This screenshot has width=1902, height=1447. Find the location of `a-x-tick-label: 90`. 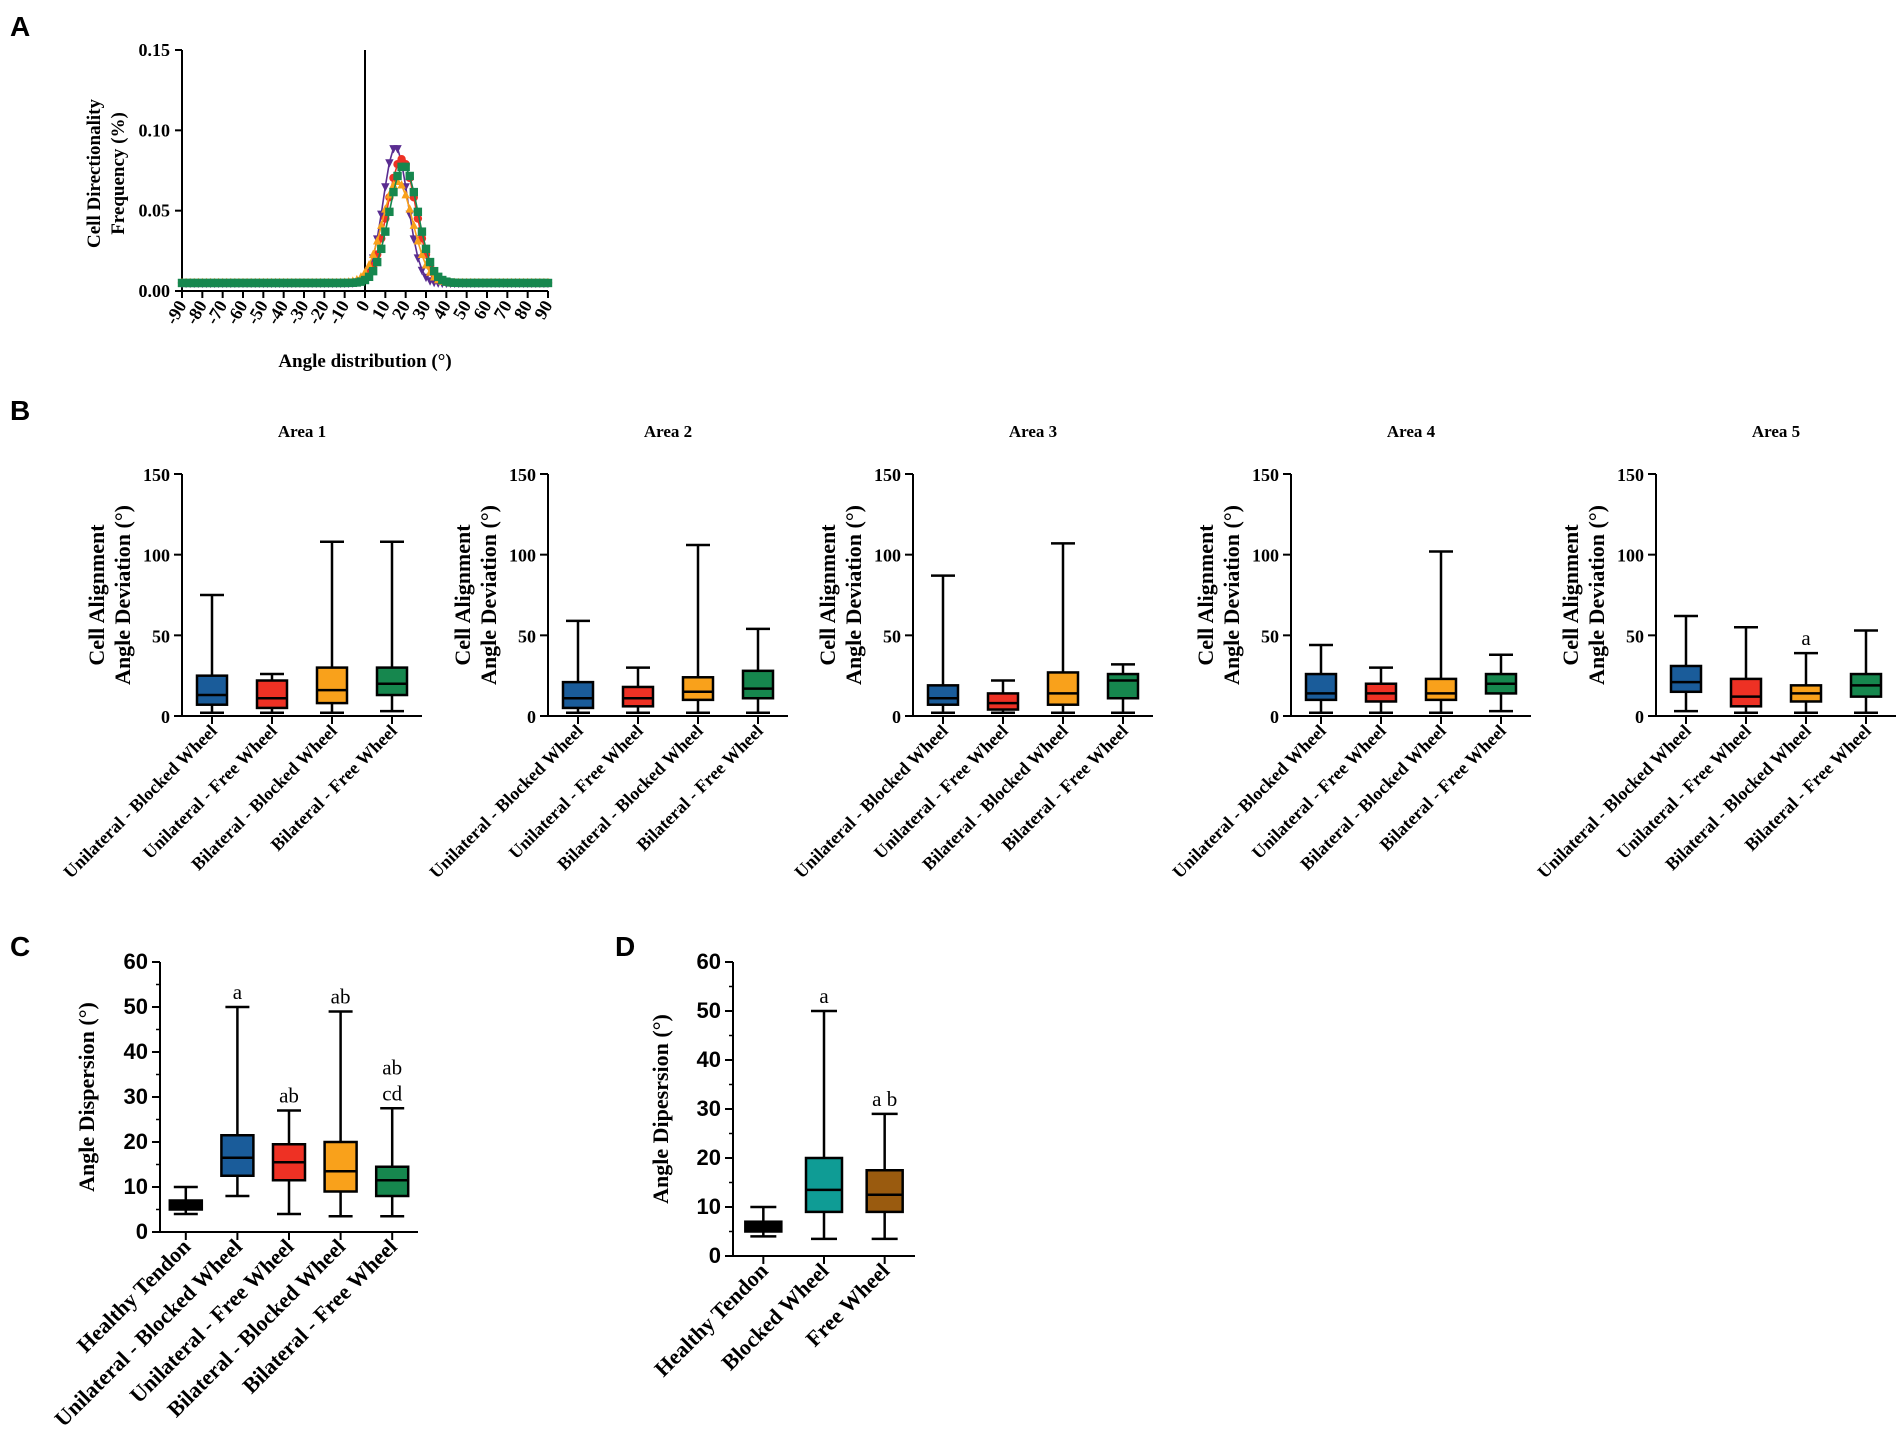

a-x-tick-label: 90 is located at coordinates (543, 310).